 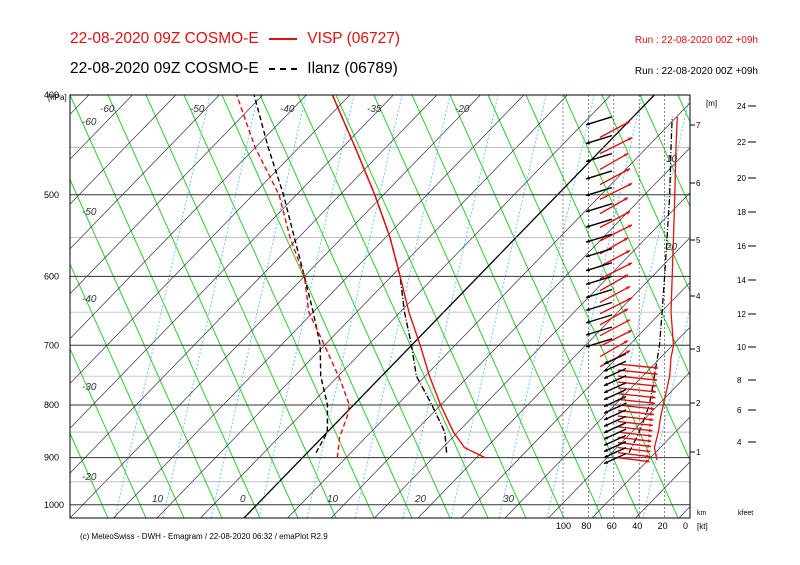 I want to click on temperature-left-label: -50, so click(x=89, y=212).